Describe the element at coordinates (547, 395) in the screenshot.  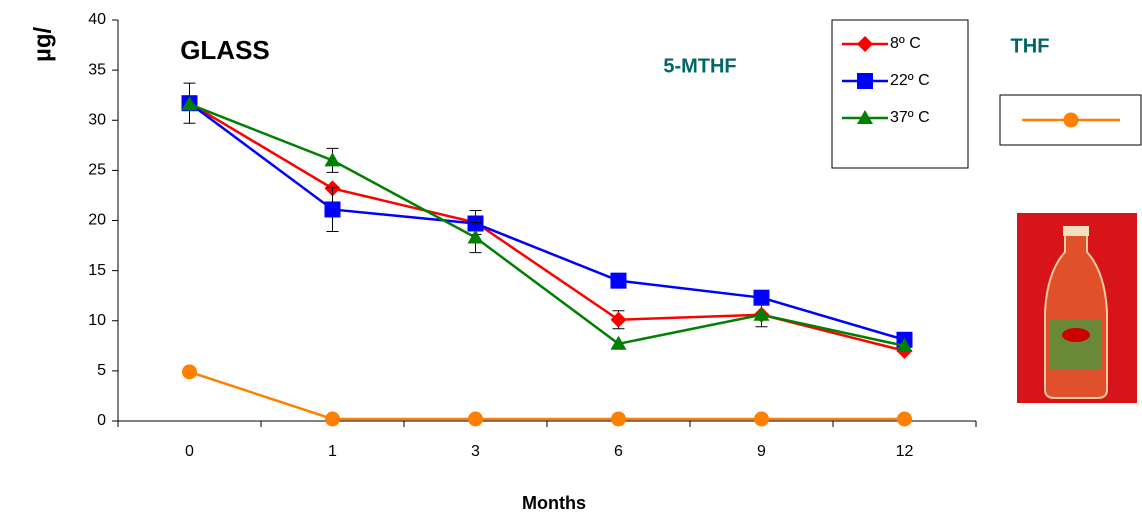
I see `series-line` at that location.